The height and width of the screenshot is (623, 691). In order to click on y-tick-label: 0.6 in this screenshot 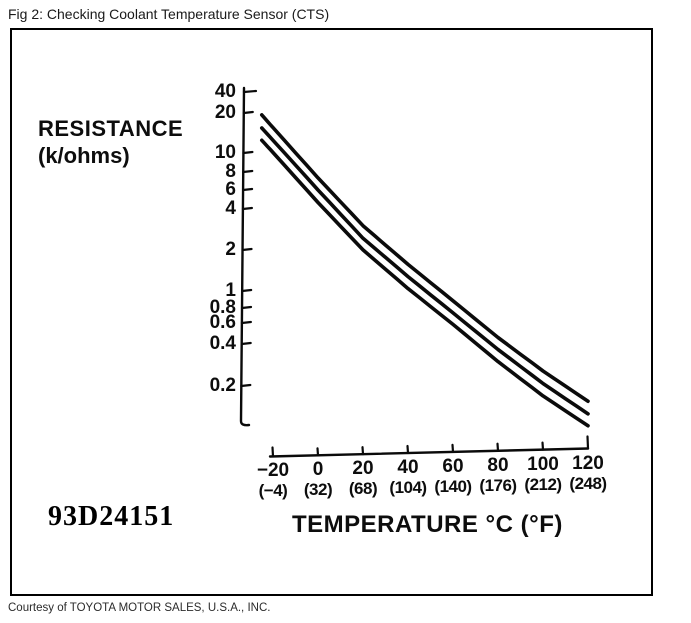, I will do `click(222, 322)`.